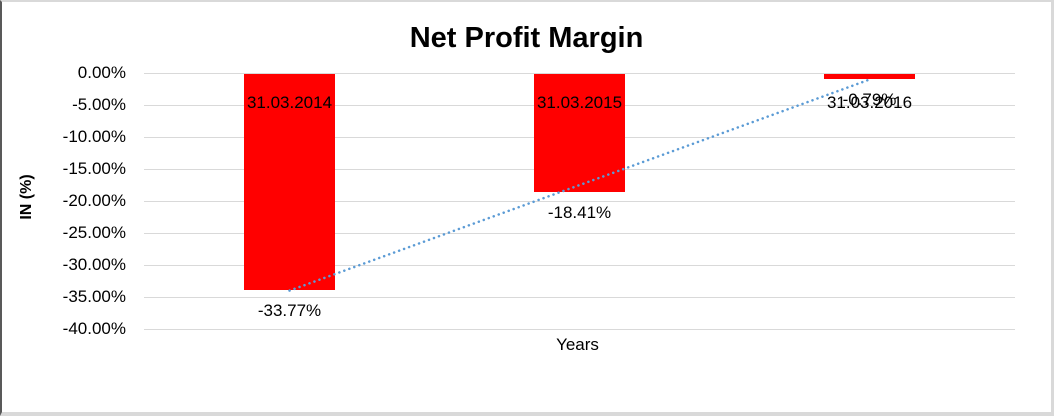  What do you see at coordinates (94, 296) in the screenshot?
I see `y-tick-label: -35.00%` at bounding box center [94, 296].